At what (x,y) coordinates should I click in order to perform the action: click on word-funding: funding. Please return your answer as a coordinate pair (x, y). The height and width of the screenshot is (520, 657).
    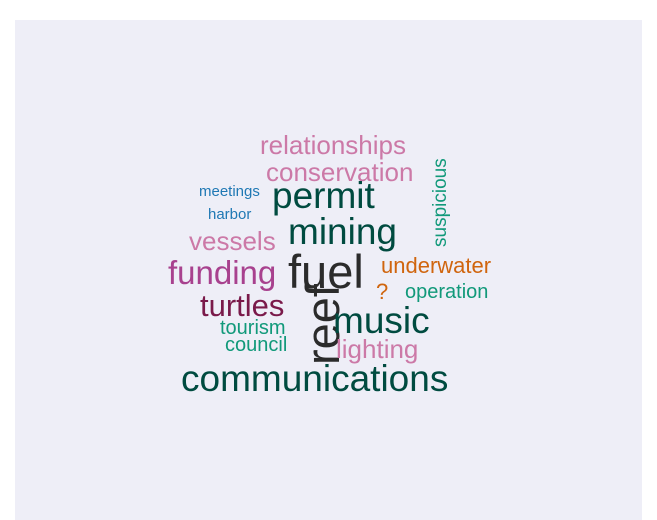
    Looking at the image, I should click on (222, 272).